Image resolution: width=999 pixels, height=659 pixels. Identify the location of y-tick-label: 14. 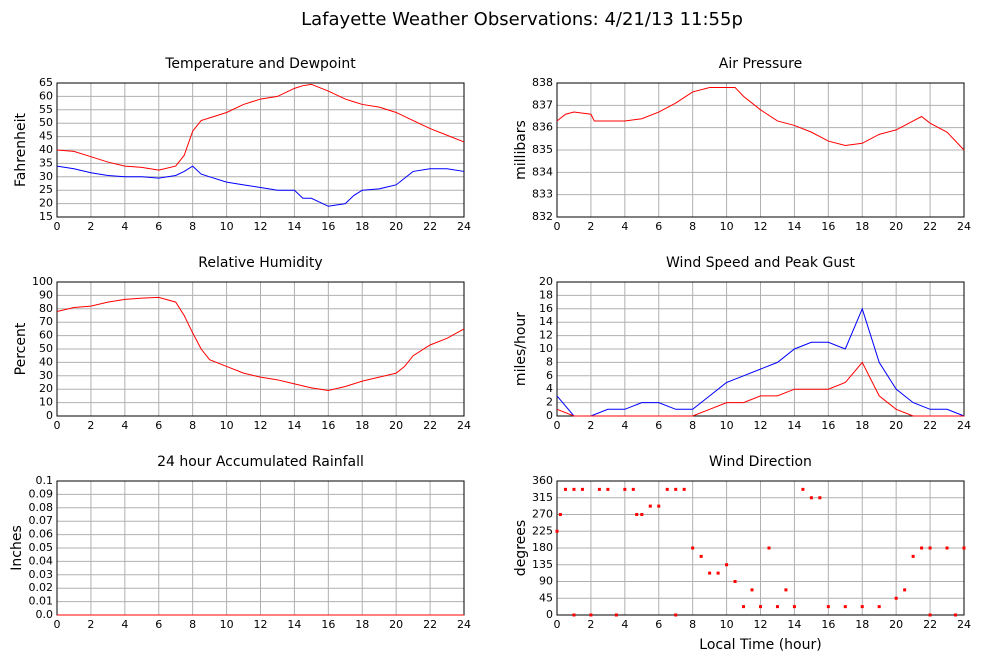
(546, 321).